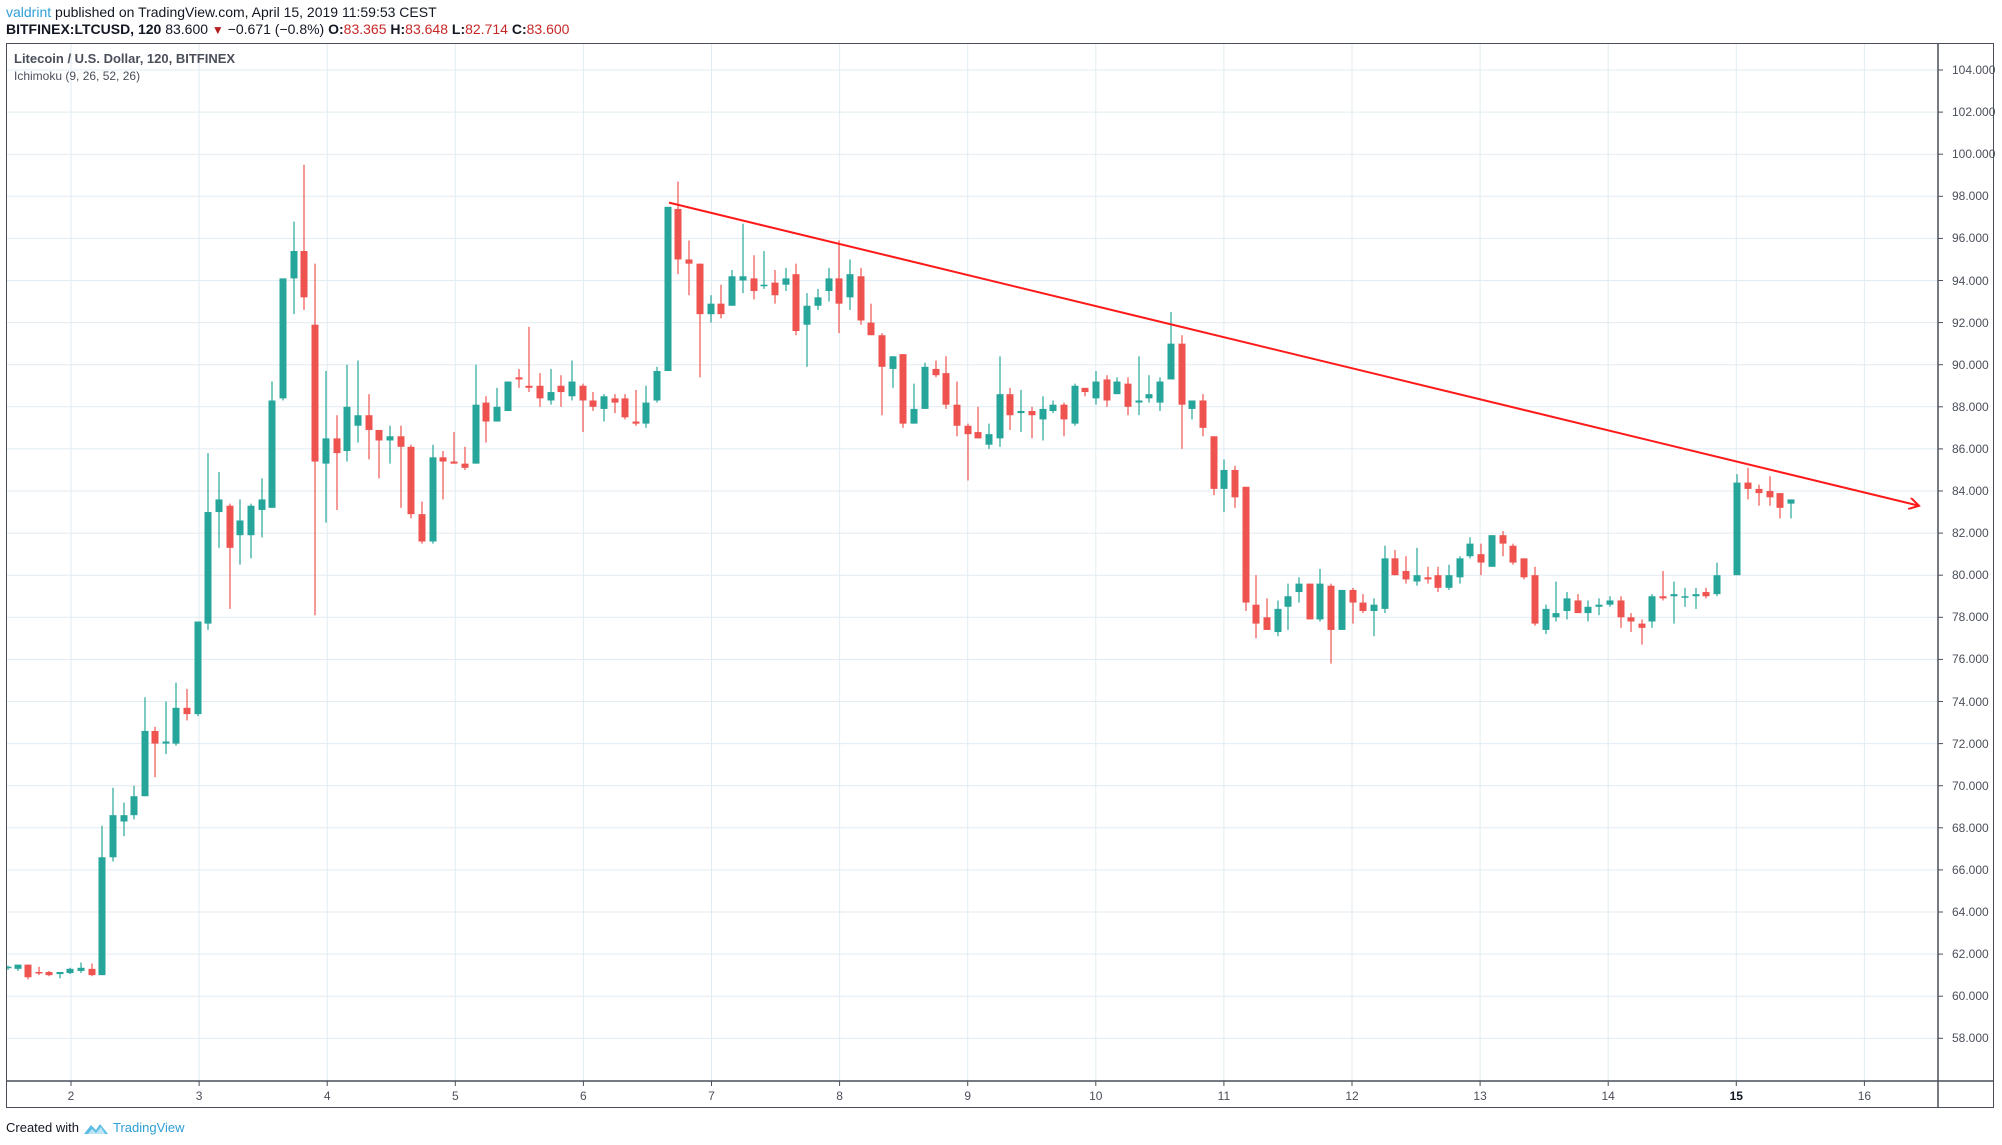 The width and height of the screenshot is (2002, 1145). What do you see at coordinates (199, 1096) in the screenshot?
I see `time-tick-label: 3` at bounding box center [199, 1096].